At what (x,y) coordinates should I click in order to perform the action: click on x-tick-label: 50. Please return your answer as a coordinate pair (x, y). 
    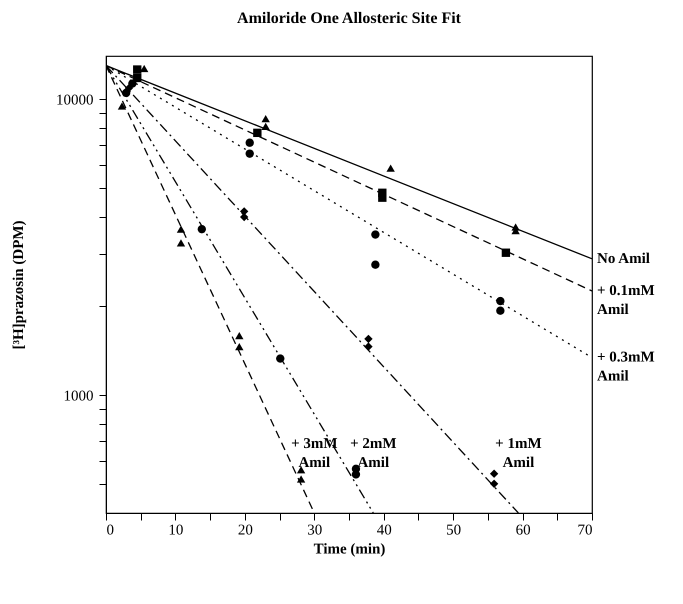
    Looking at the image, I should click on (454, 530).